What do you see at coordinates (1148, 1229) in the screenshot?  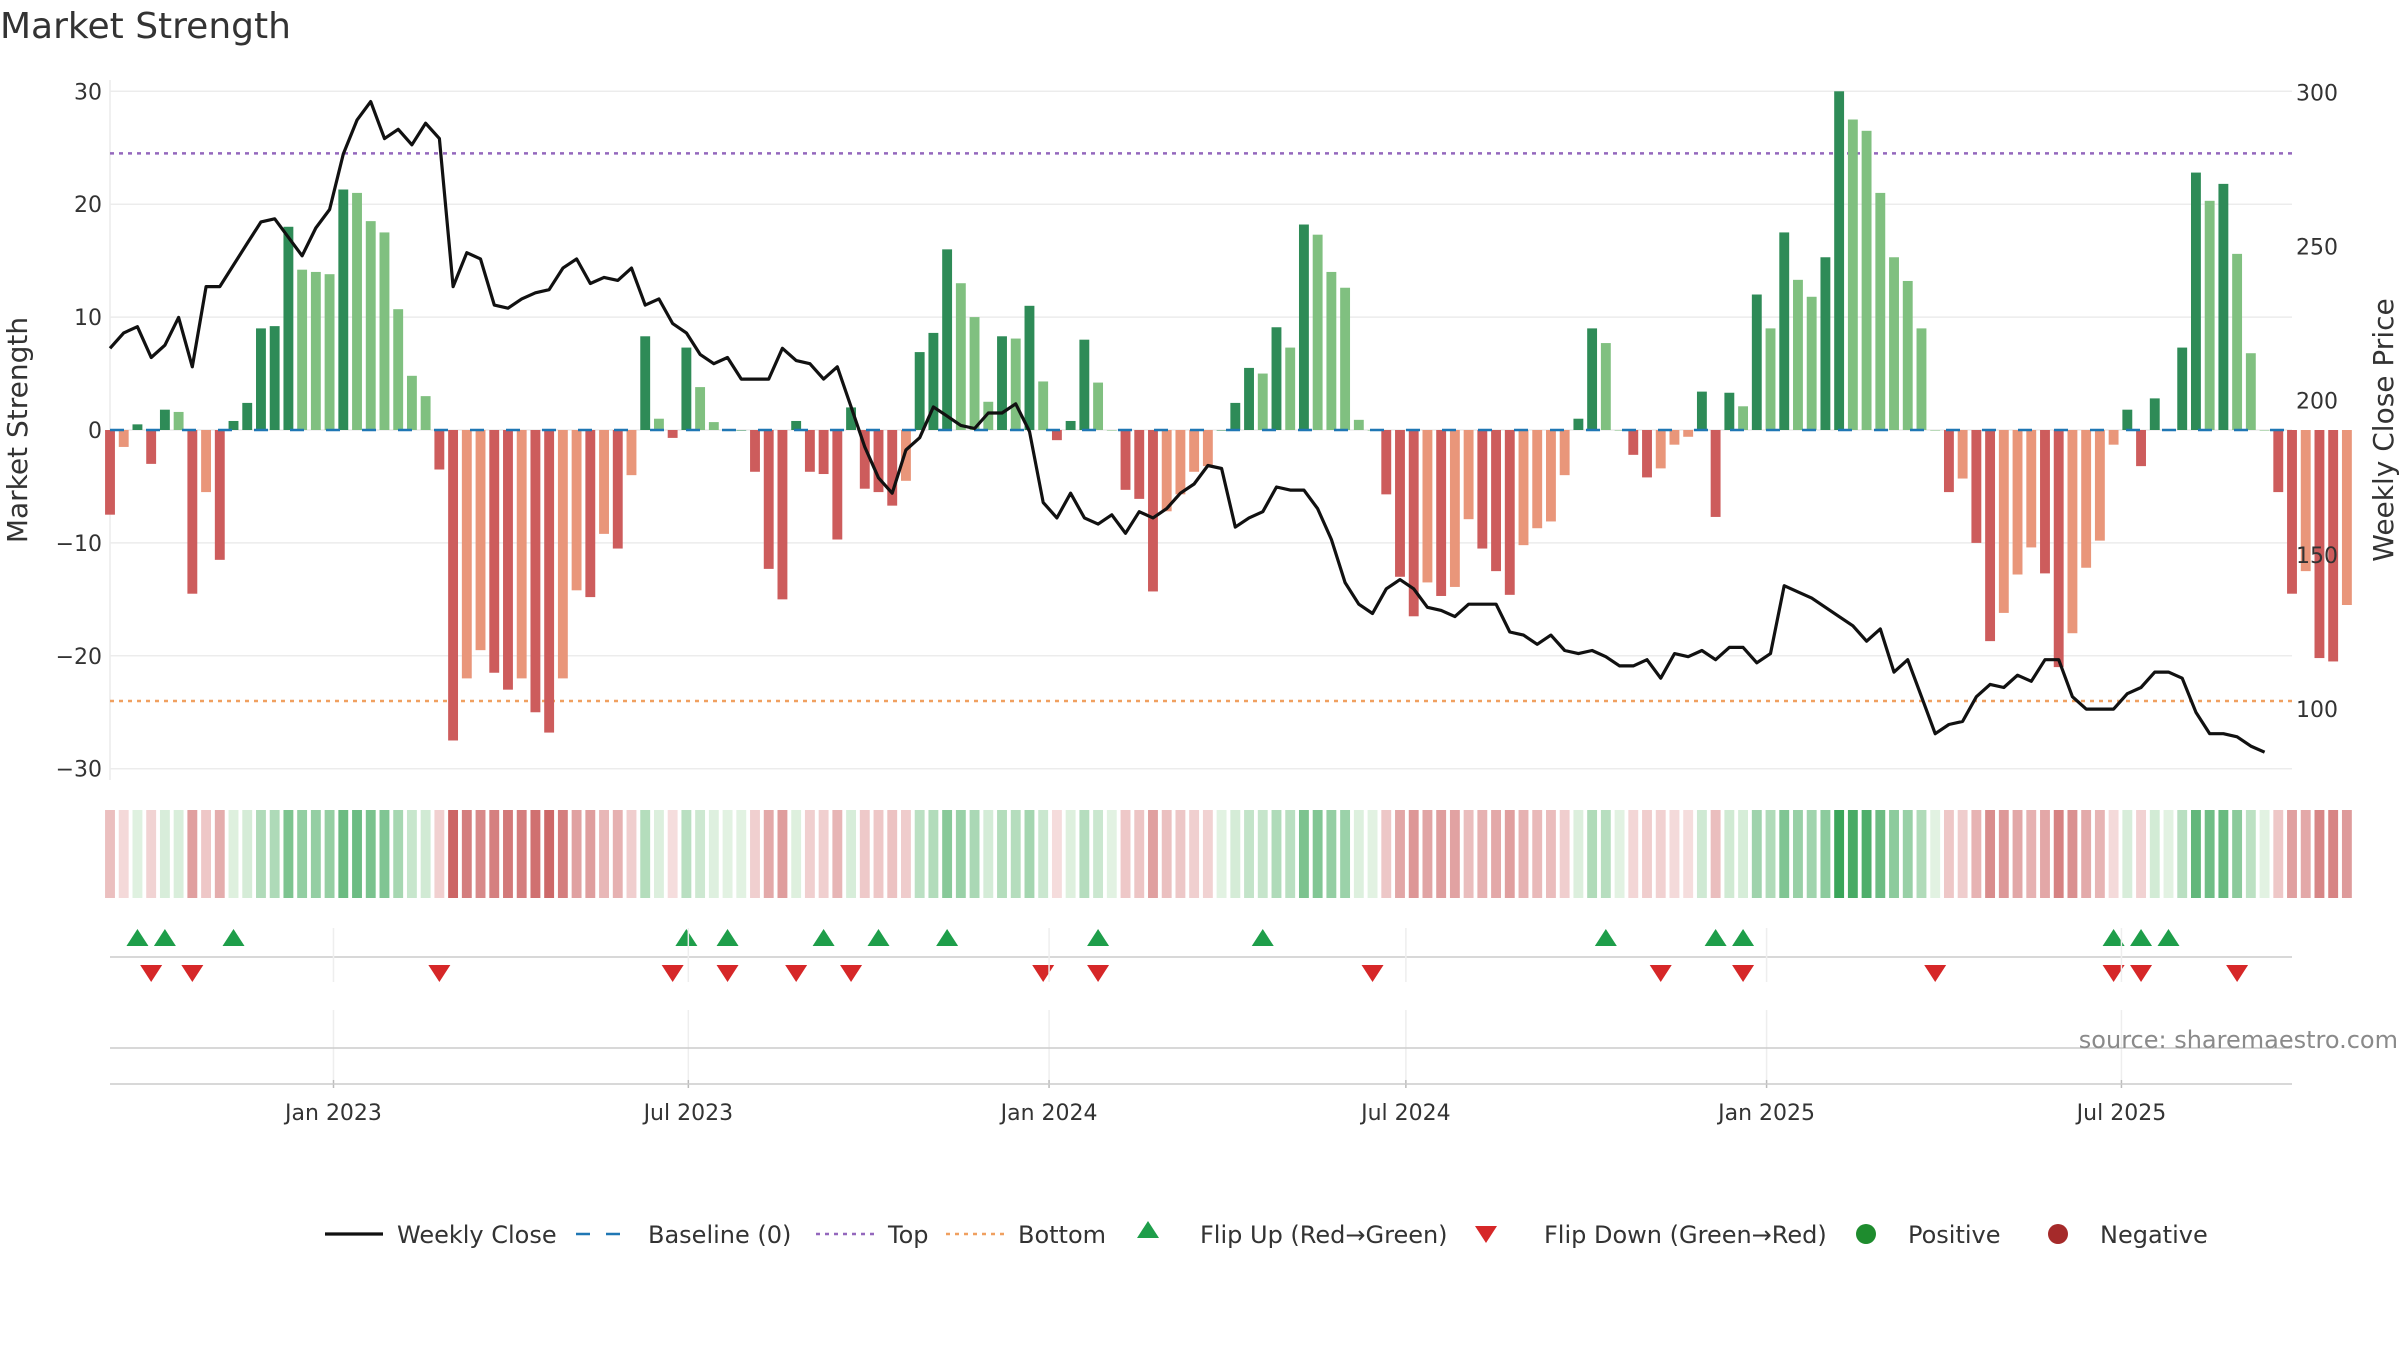 I see `legend-swatch-flip-up` at bounding box center [1148, 1229].